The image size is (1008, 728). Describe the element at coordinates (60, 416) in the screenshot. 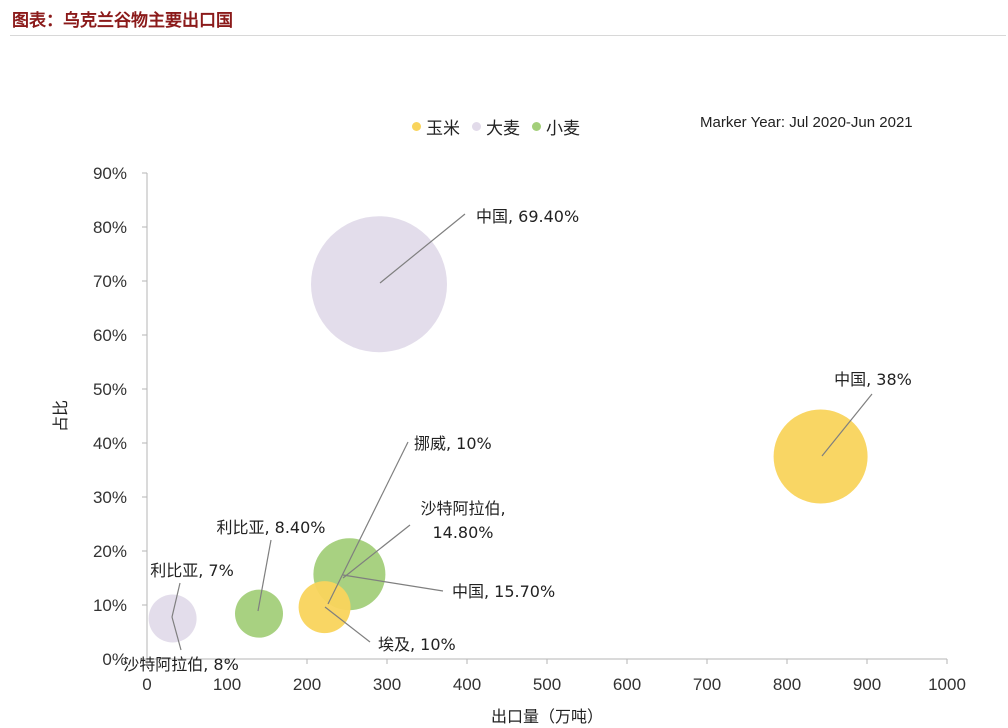

I see `y-axis-title: 占比` at that location.